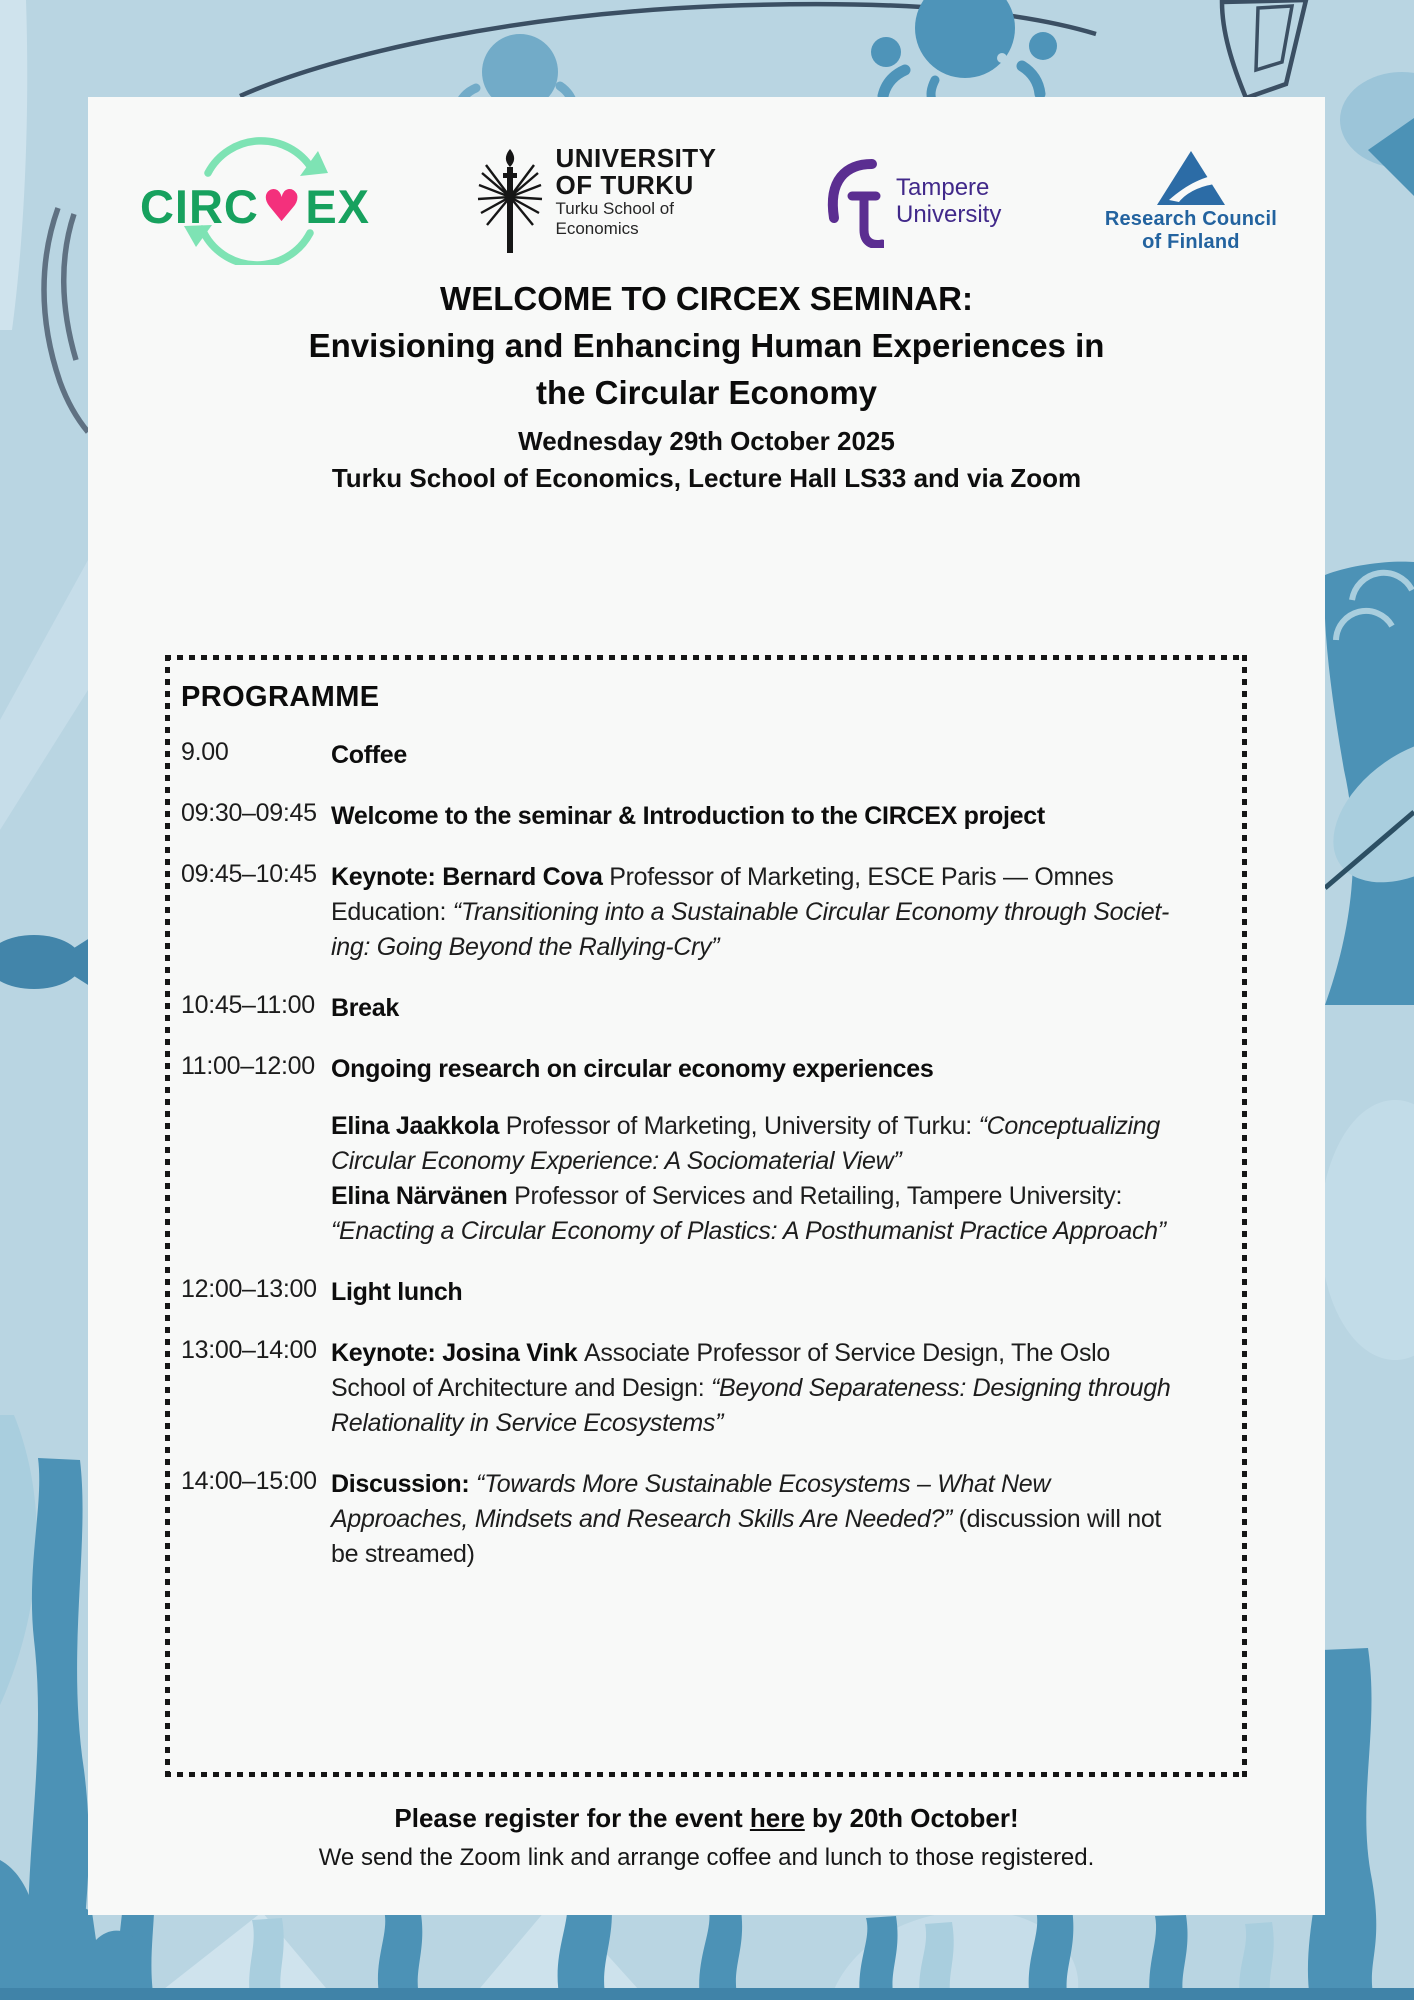 The height and width of the screenshot is (2000, 1414). I want to click on arrow-outline, so click(66, 320).